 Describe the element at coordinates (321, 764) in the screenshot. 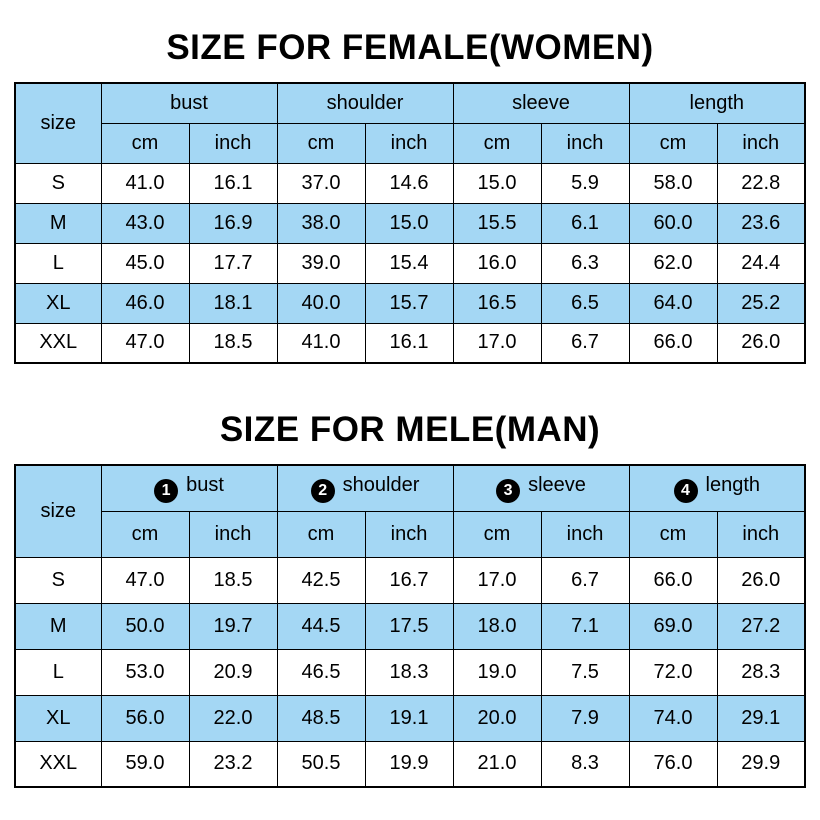

I see `value-cell: 50.5` at that location.